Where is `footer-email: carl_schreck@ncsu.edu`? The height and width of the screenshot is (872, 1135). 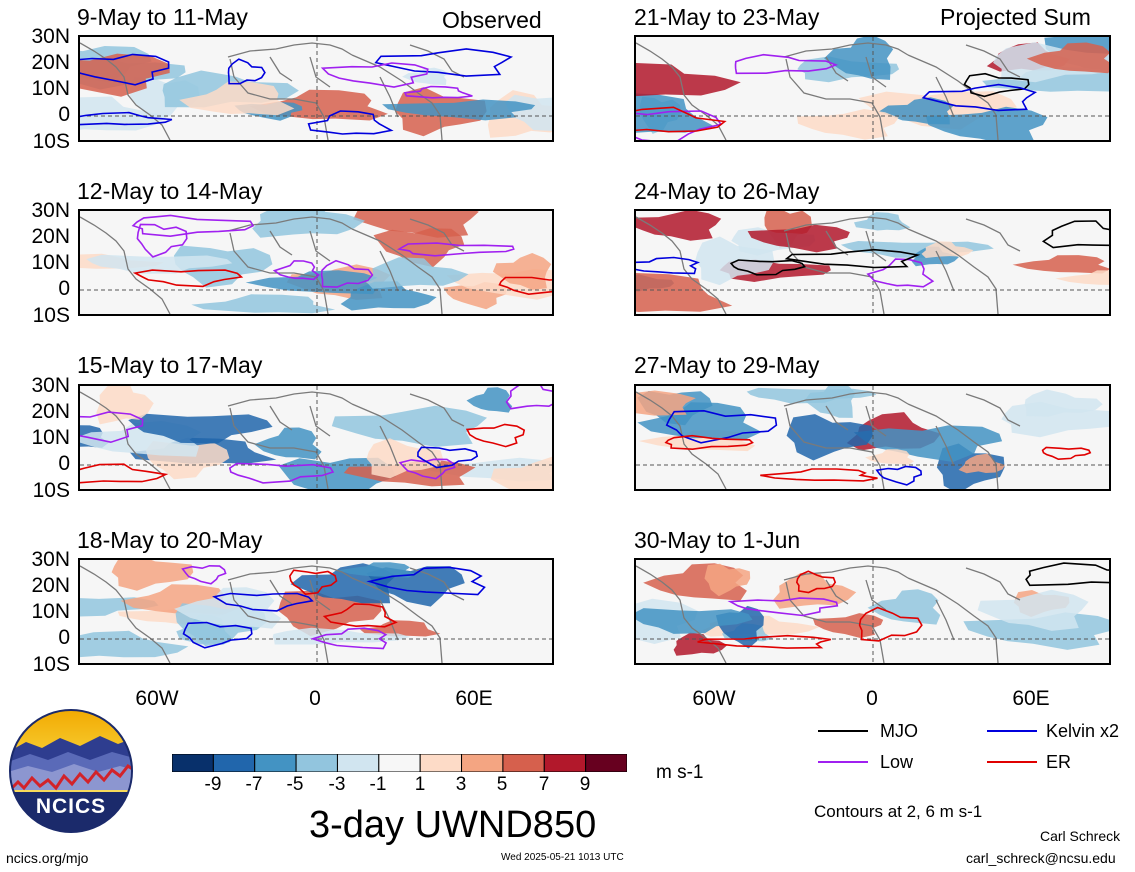 footer-email: carl_schreck@ncsu.edu is located at coordinates (1041, 858).